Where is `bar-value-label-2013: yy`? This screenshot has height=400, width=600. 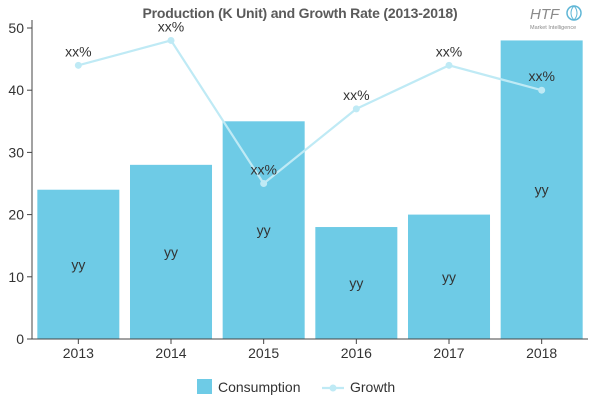 bar-value-label-2013: yy is located at coordinates (78, 264).